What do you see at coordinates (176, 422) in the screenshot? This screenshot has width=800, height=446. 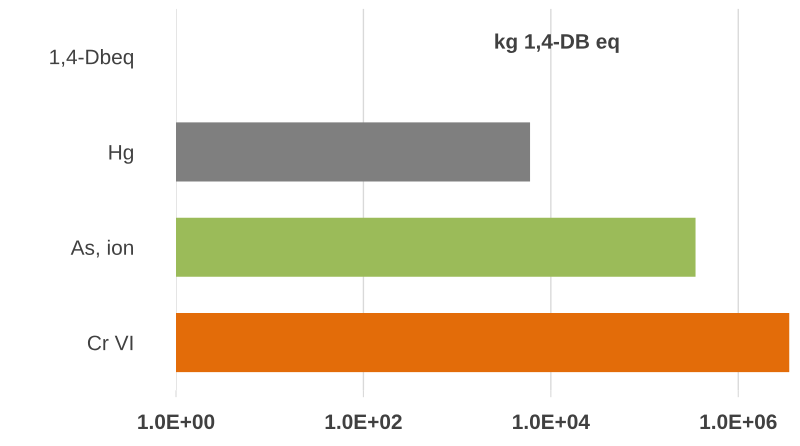 I see `x-tick-label: 1.0E+00` at bounding box center [176, 422].